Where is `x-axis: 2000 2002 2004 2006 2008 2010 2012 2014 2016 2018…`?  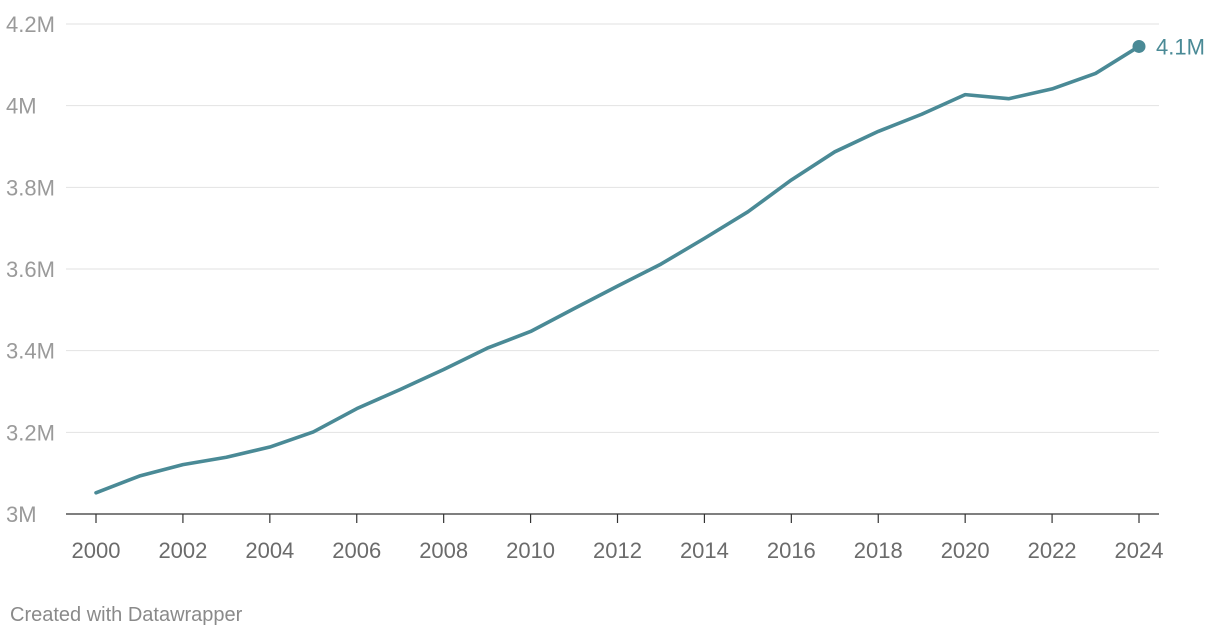
x-axis: 2000 2002 2004 2006 2008 2010 2012 2014 2016 2018… is located at coordinates (618, 538).